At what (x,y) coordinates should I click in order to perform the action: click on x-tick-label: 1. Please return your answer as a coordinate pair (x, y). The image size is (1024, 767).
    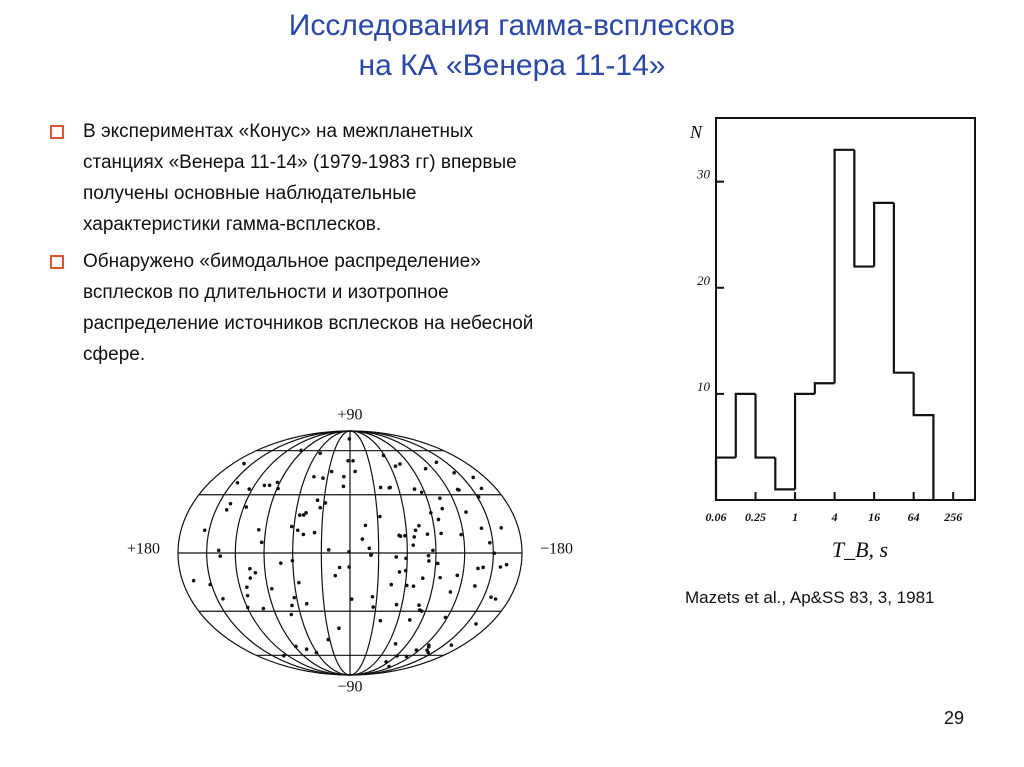
    Looking at the image, I should click on (795, 517).